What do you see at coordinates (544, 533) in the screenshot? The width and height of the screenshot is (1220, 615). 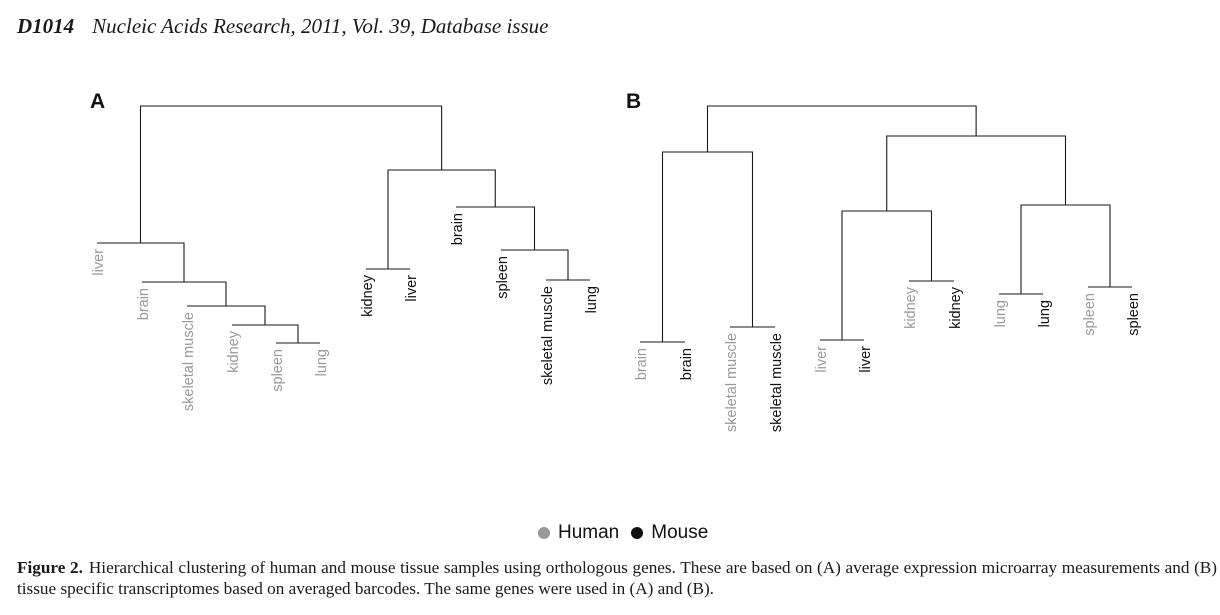 I see `human-dot-icon` at bounding box center [544, 533].